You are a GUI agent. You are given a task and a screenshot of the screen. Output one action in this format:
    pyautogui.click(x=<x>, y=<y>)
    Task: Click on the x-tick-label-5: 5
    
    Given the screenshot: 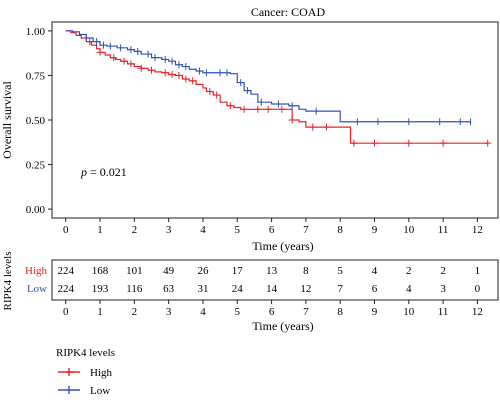 What is the action you would take?
    pyautogui.click(x=238, y=230)
    